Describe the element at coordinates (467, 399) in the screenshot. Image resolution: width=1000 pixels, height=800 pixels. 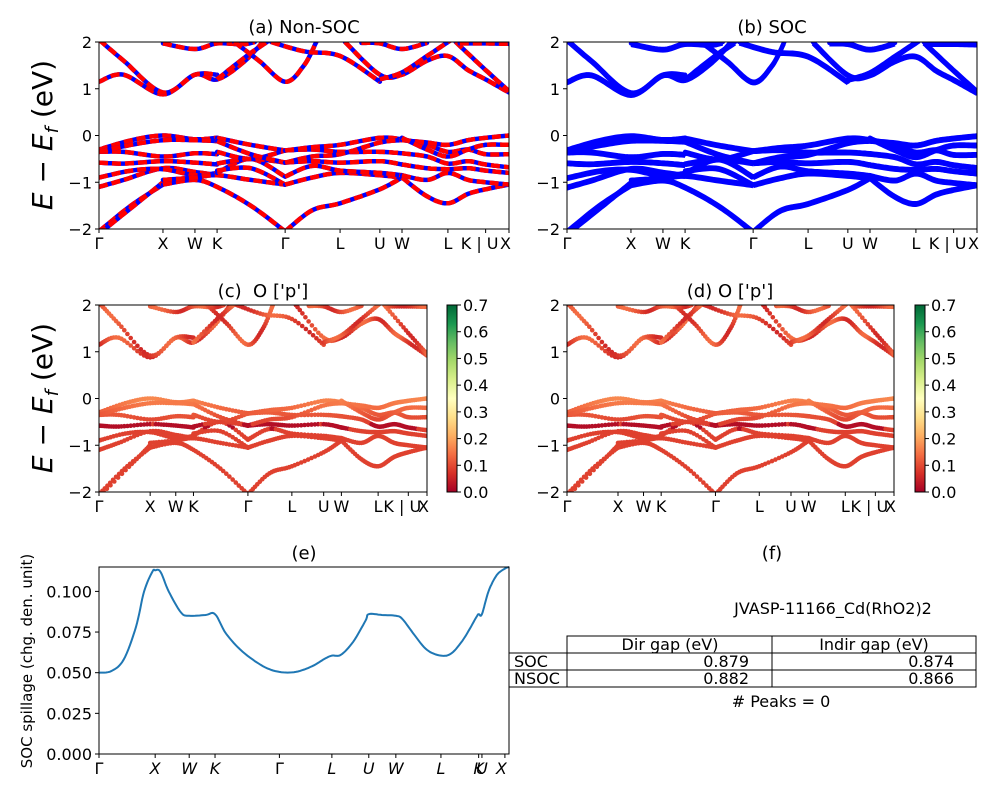
I see `colorbar-c: 0.0 0.1 0.2 0.3 0.4 0.5 0.6 0.7` at that location.